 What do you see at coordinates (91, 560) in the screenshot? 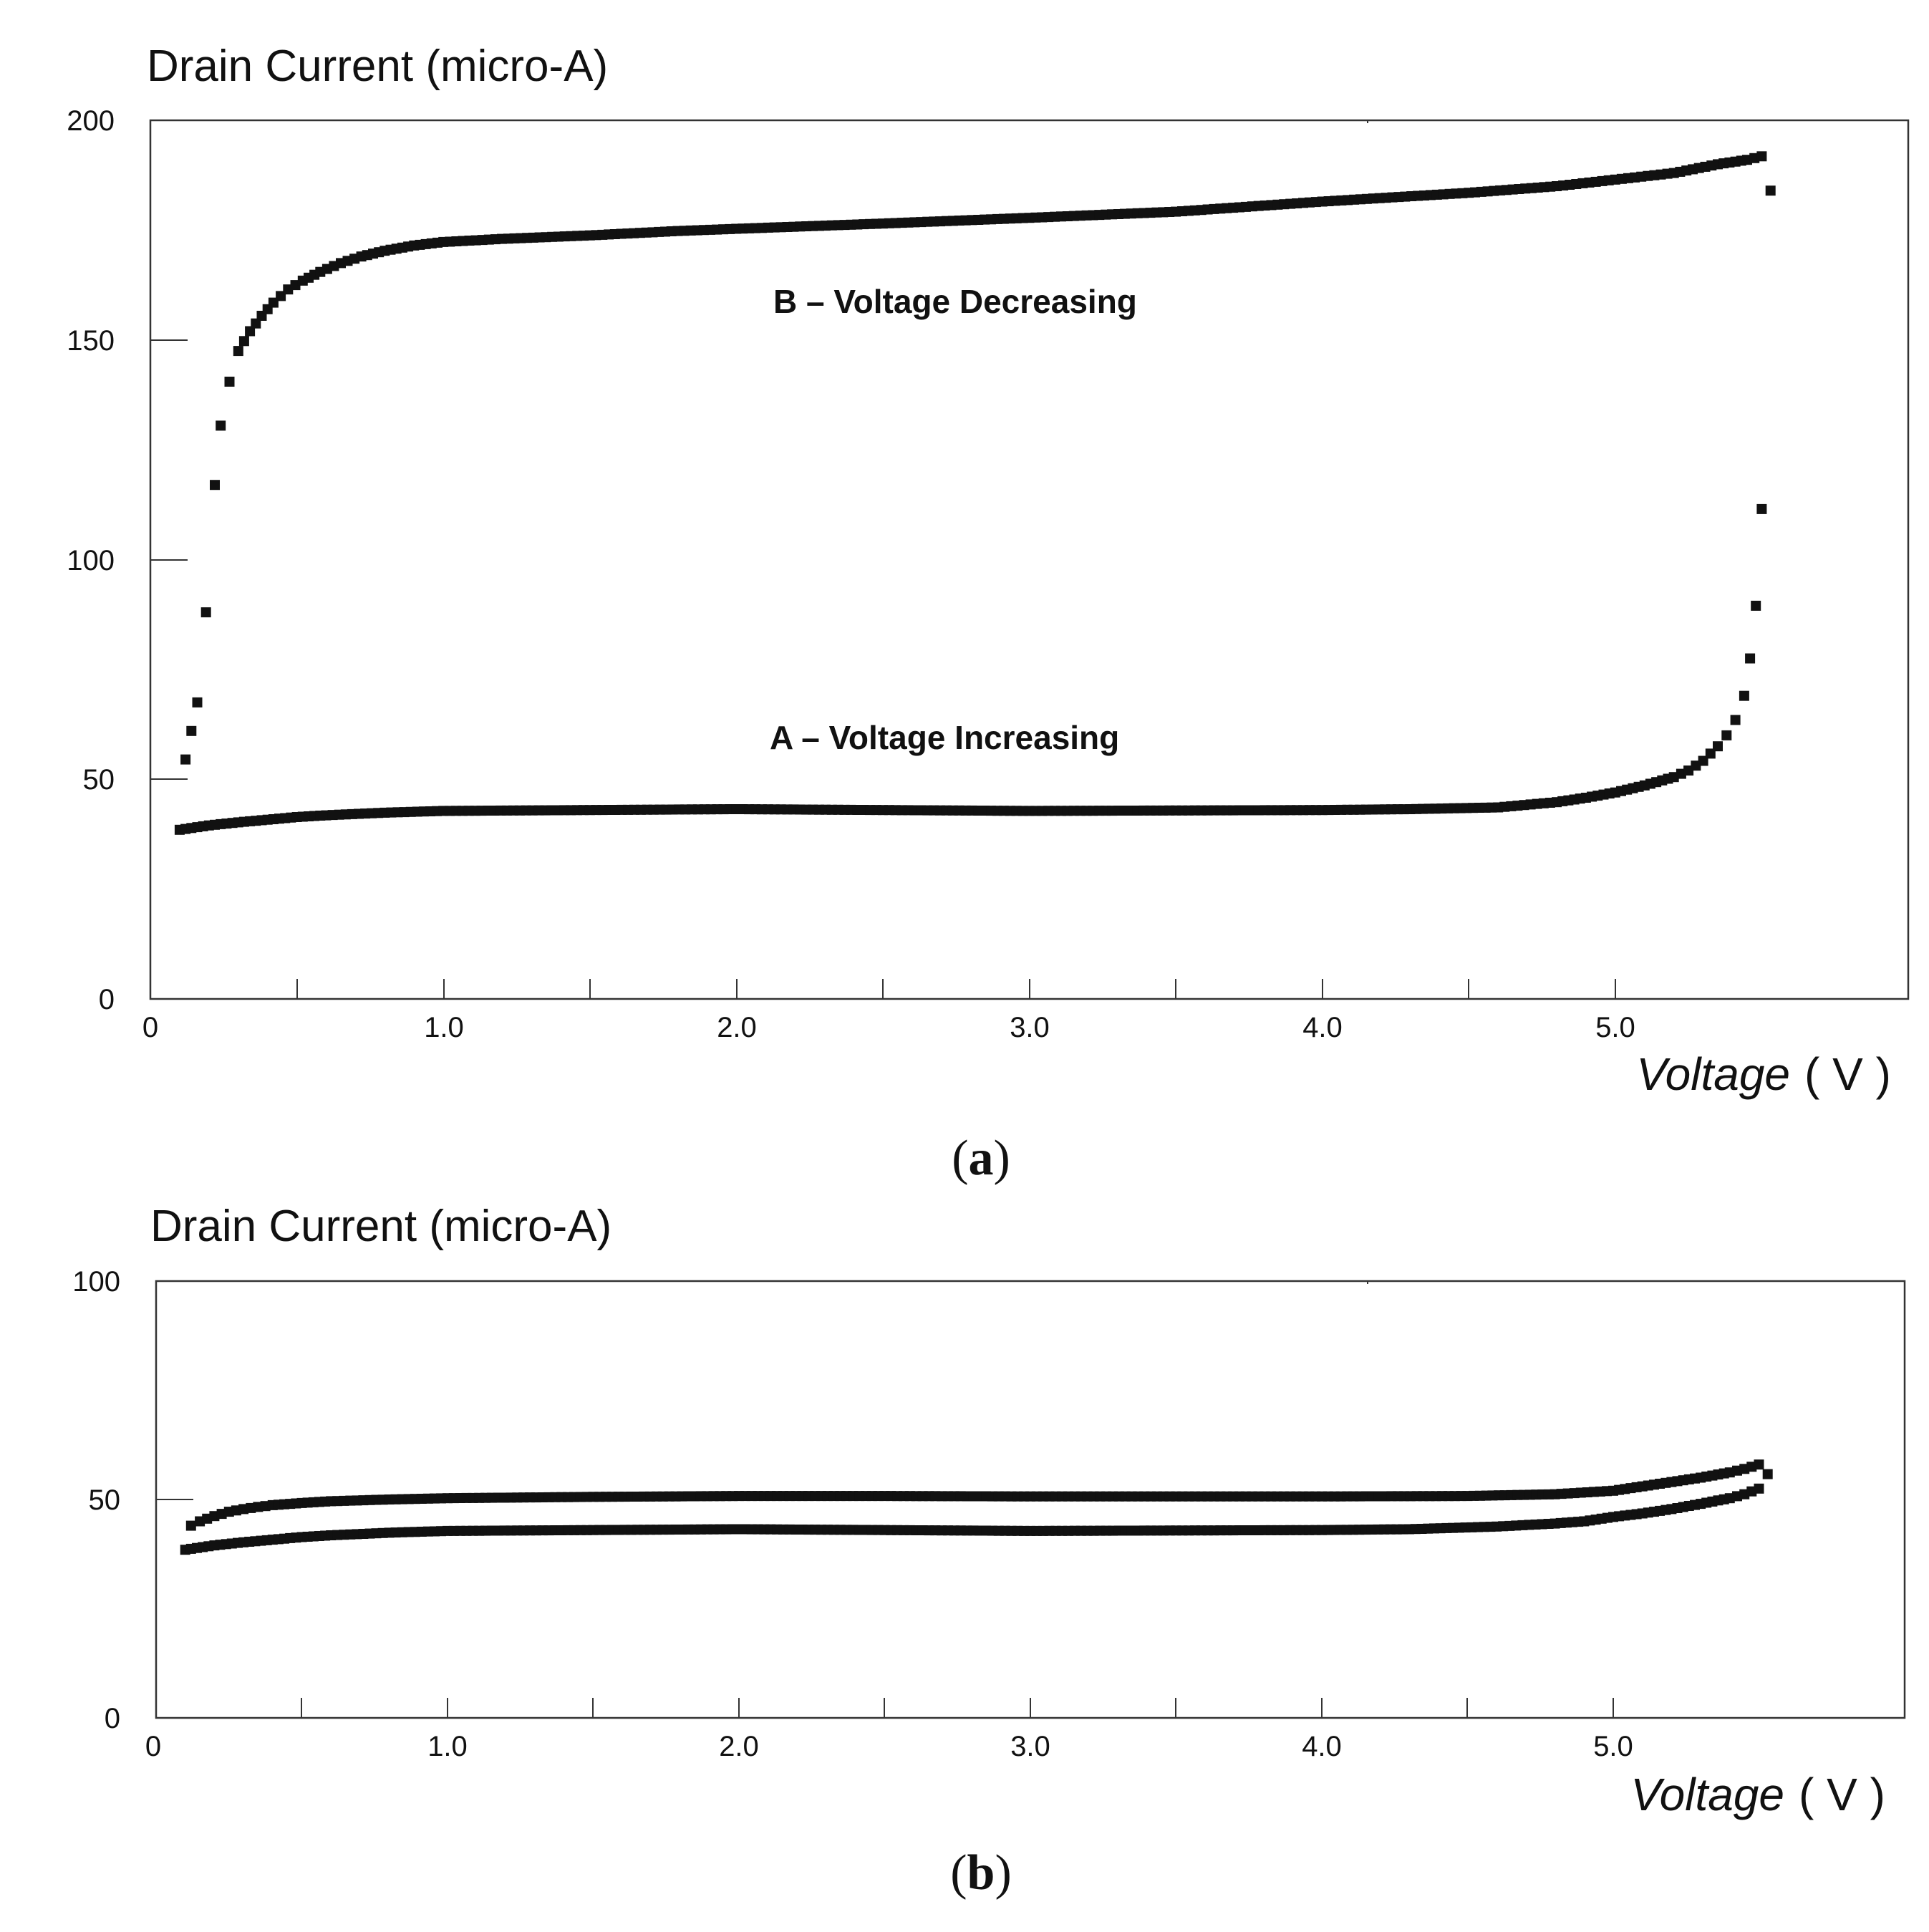
I see `chart-a-ytick-label-100: 100` at bounding box center [91, 560].